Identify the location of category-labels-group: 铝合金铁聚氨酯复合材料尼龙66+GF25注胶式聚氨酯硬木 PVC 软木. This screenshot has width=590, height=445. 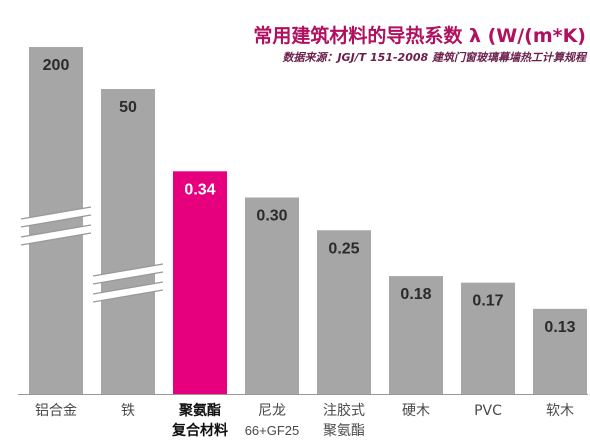
(304, 420).